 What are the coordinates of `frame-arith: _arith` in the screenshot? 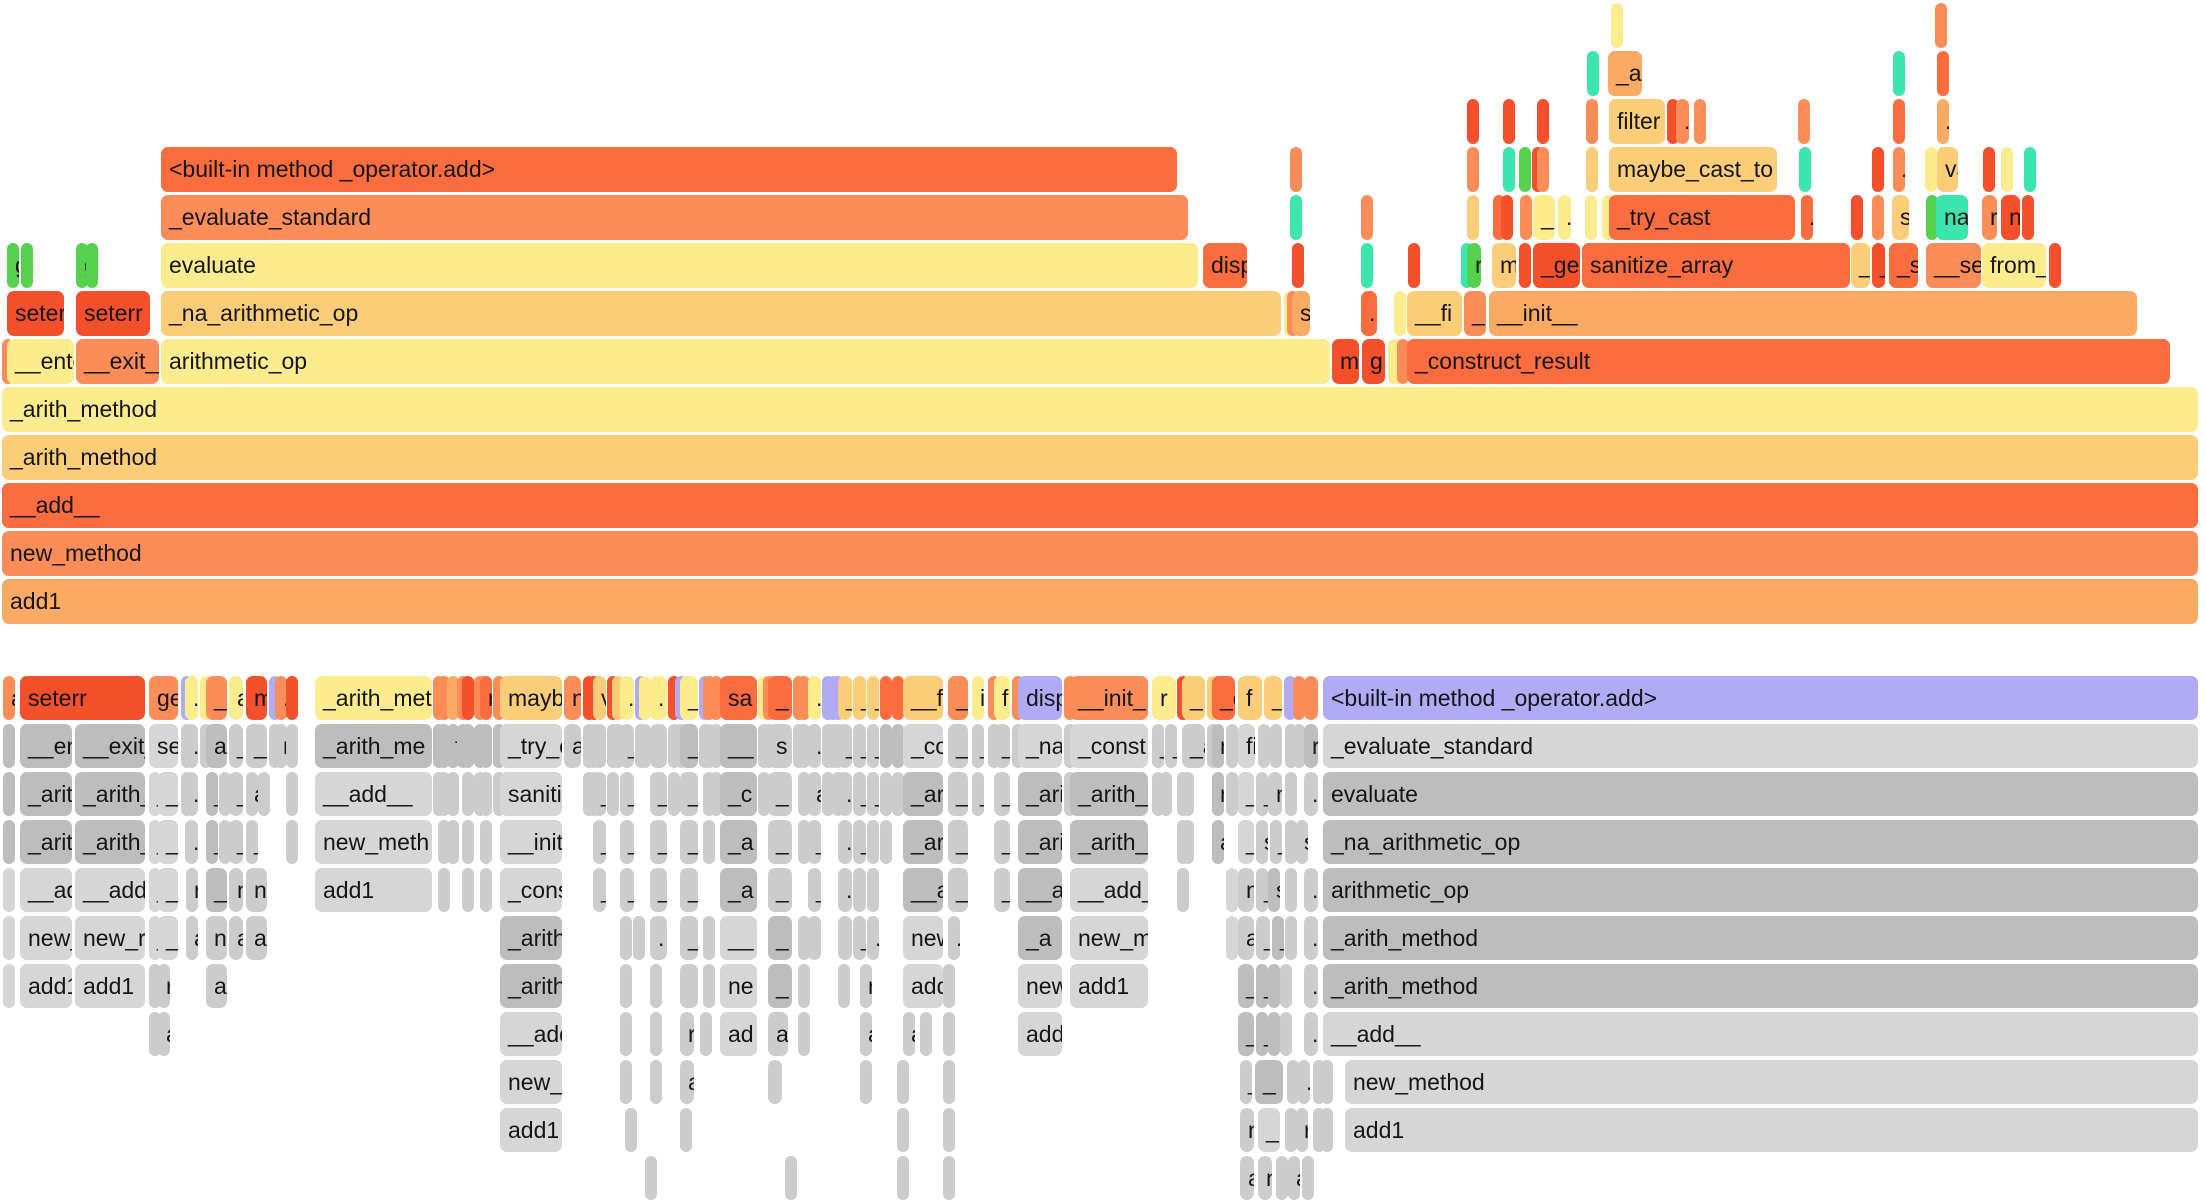 It's located at (531, 986).